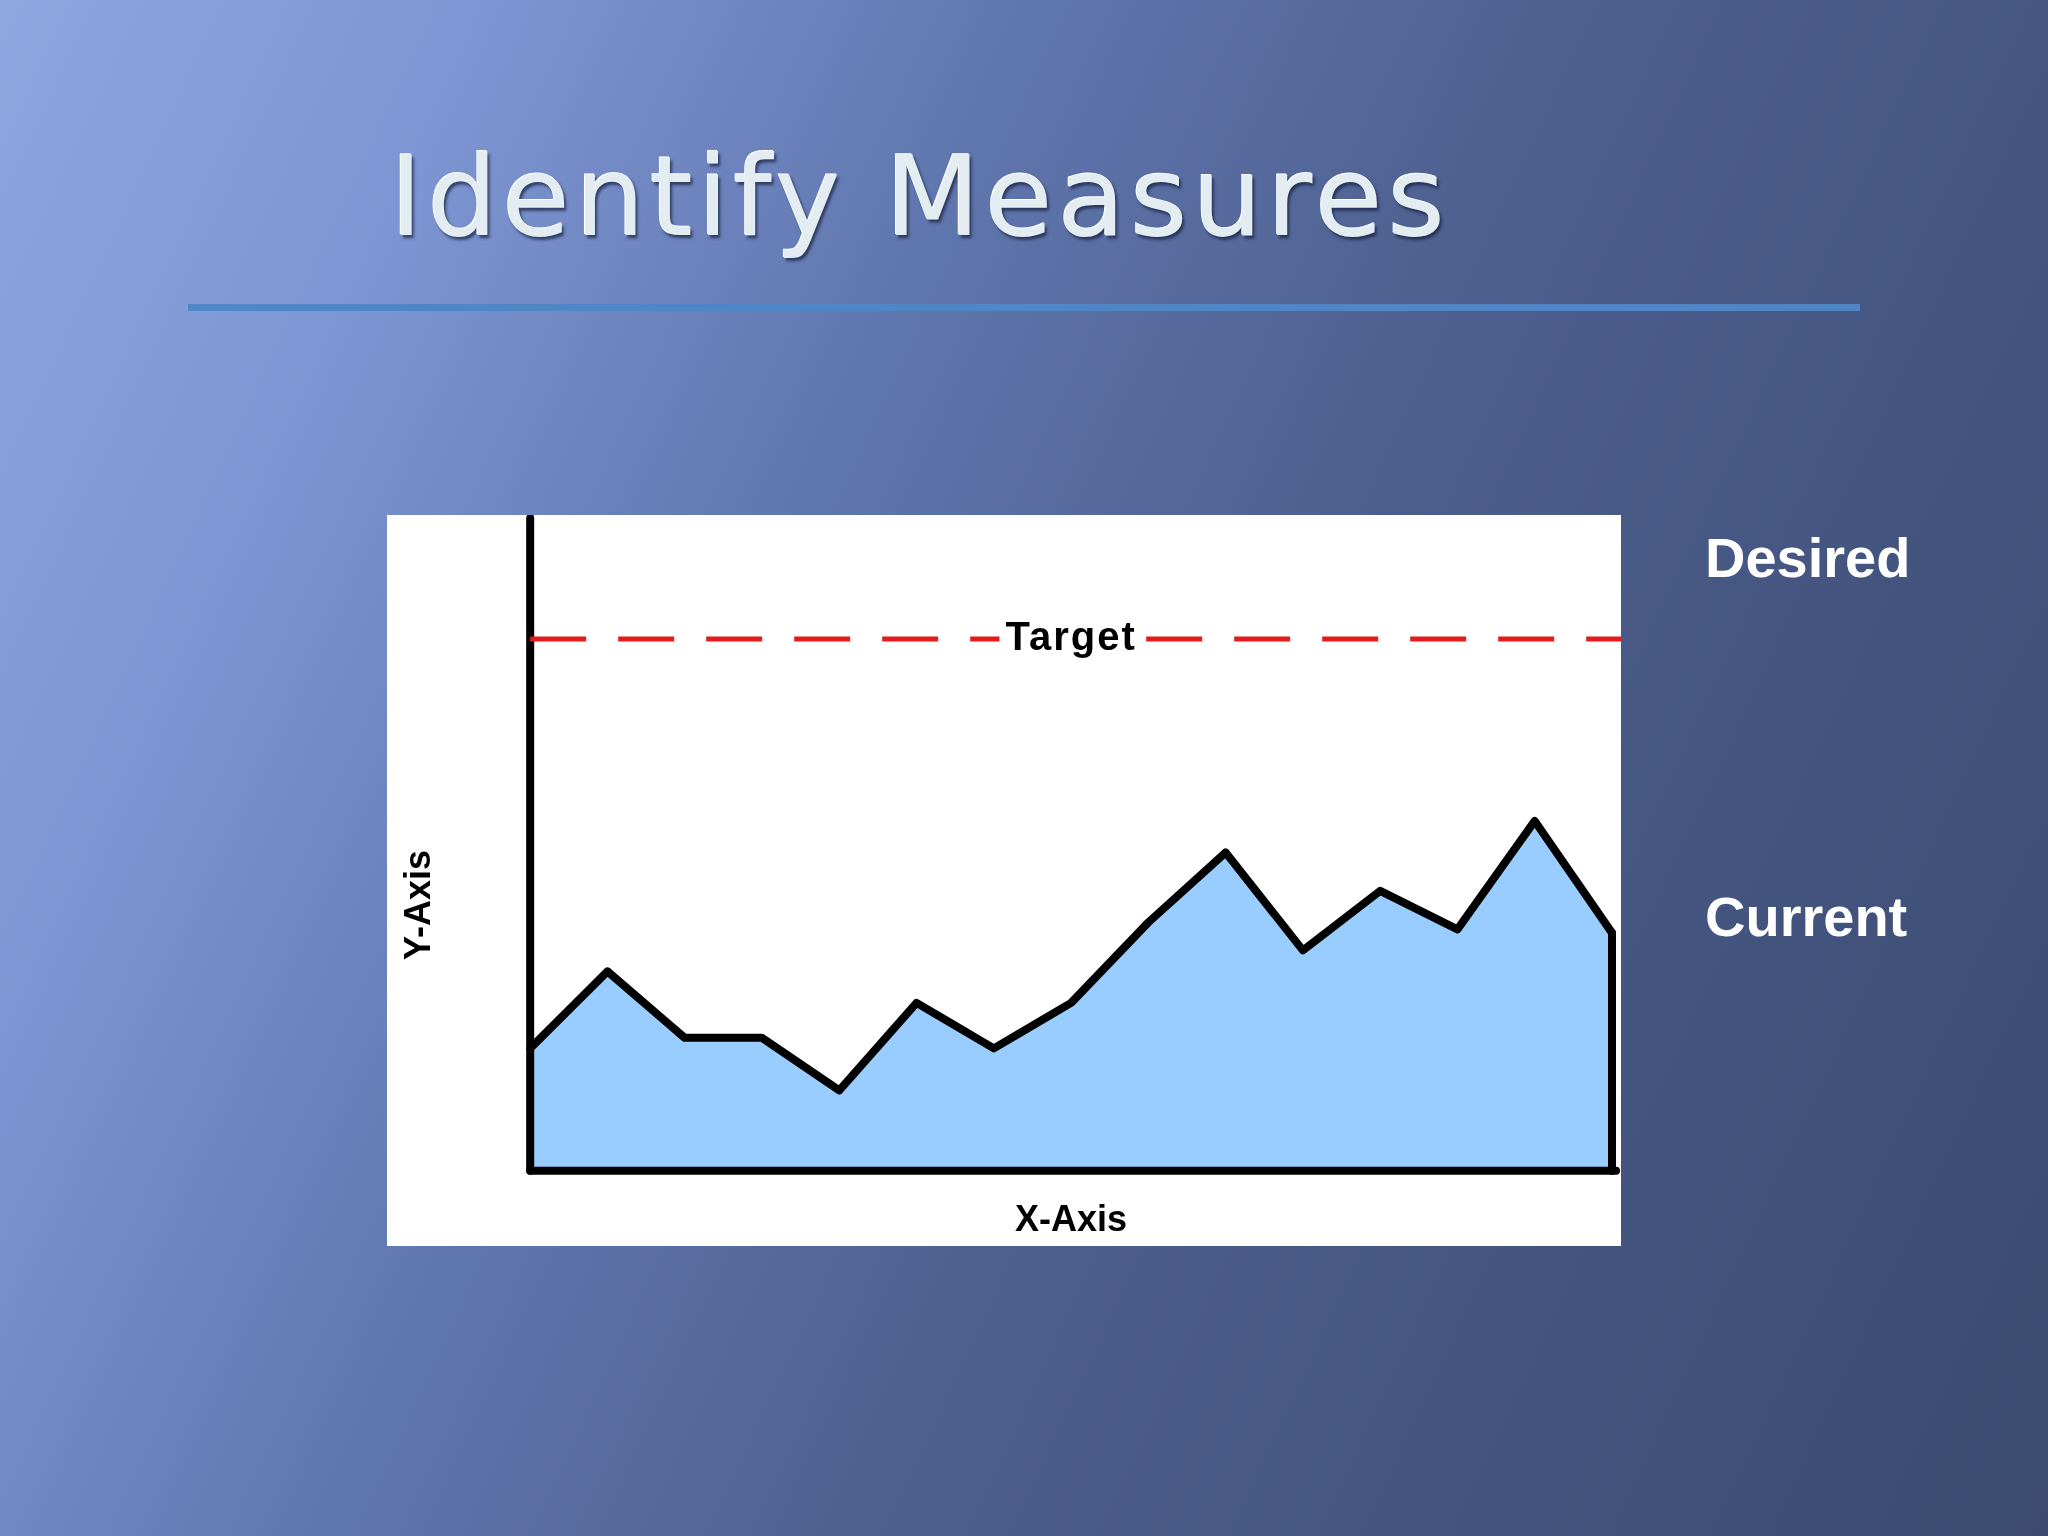 This screenshot has height=1536, width=2048. What do you see at coordinates (1071, 1219) in the screenshot?
I see `x-axis-title: X-Axis` at bounding box center [1071, 1219].